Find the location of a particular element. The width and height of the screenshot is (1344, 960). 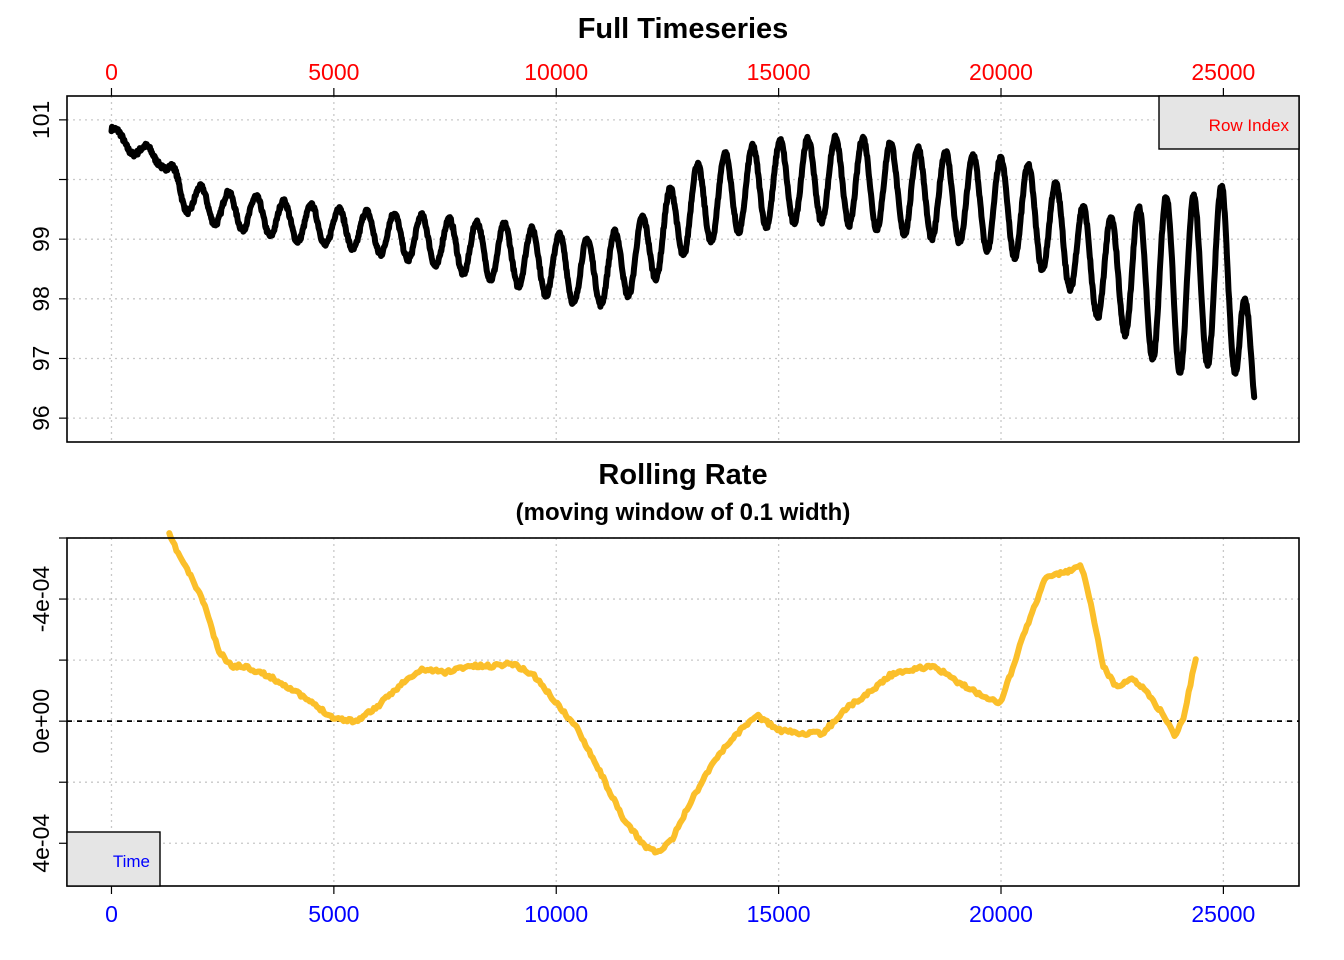

x-axis-bottom: 0 5000 10000 15000 20000 25000 is located at coordinates (680, 906).